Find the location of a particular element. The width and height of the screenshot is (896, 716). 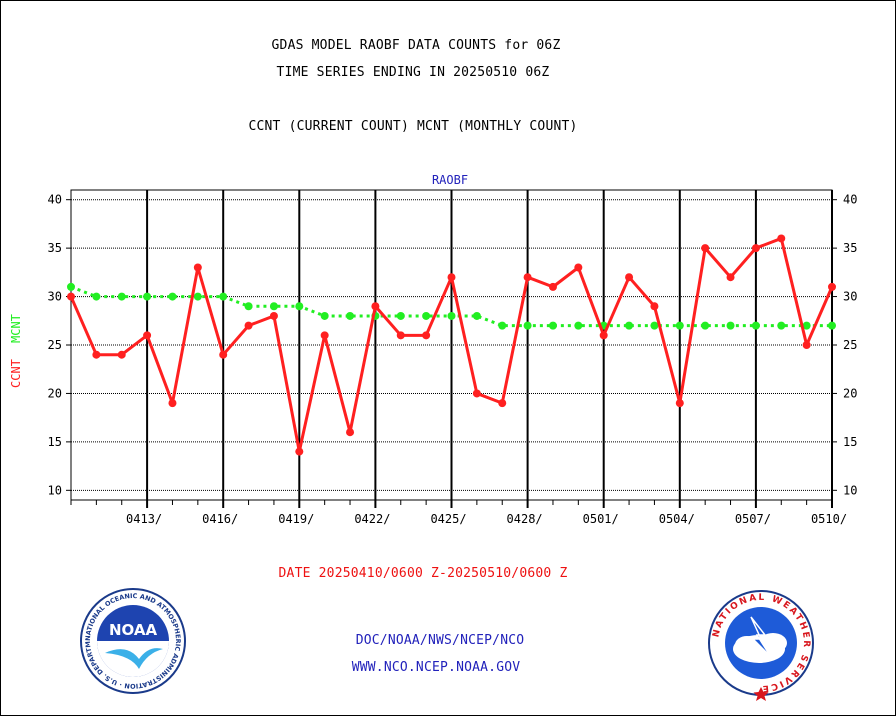

y-tick-label-right: 10 is located at coordinates (850, 490).